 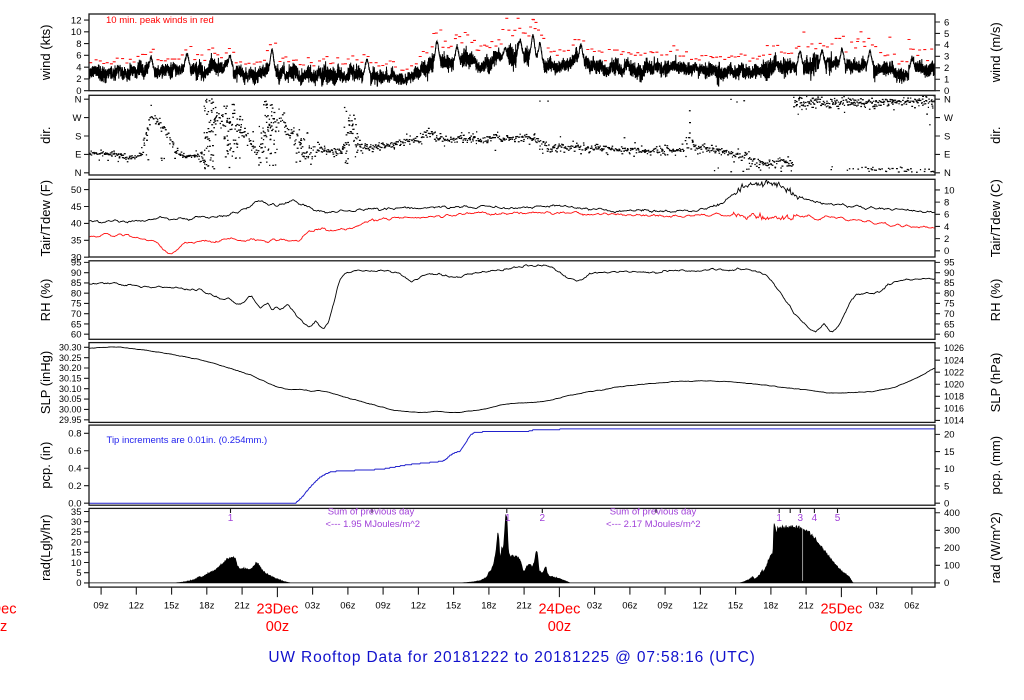 I want to click on svg-text: 0.4, so click(x=74, y=469).